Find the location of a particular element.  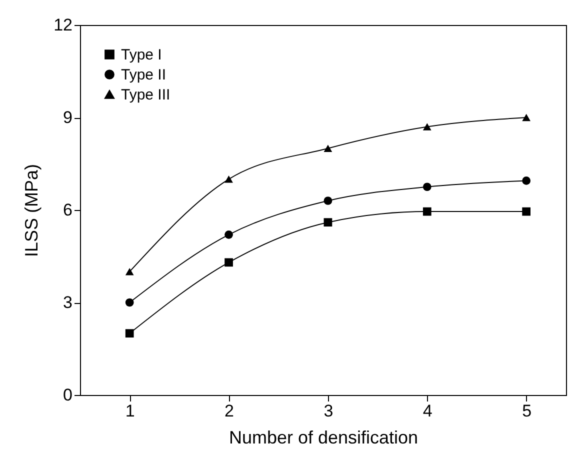

x-axis-title: Number of densification is located at coordinates (323, 438).